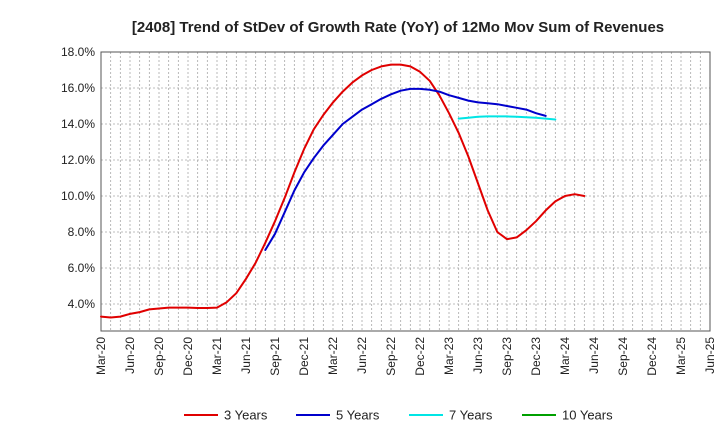  I want to click on x-tick-label: Sep-21, so click(275, 356).